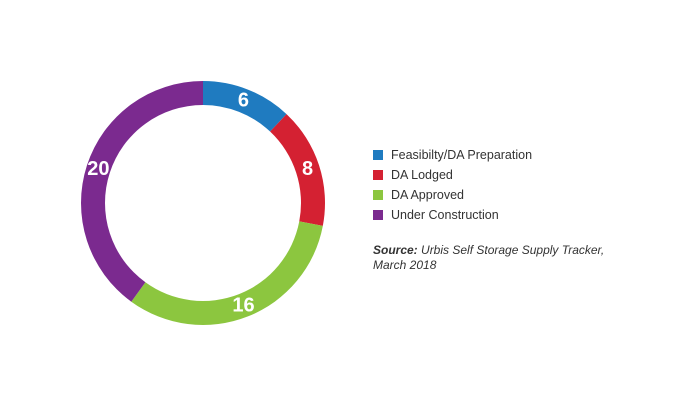  I want to click on legend-item-feasibility: Feasibilty/DA Preparation, so click(523, 155).